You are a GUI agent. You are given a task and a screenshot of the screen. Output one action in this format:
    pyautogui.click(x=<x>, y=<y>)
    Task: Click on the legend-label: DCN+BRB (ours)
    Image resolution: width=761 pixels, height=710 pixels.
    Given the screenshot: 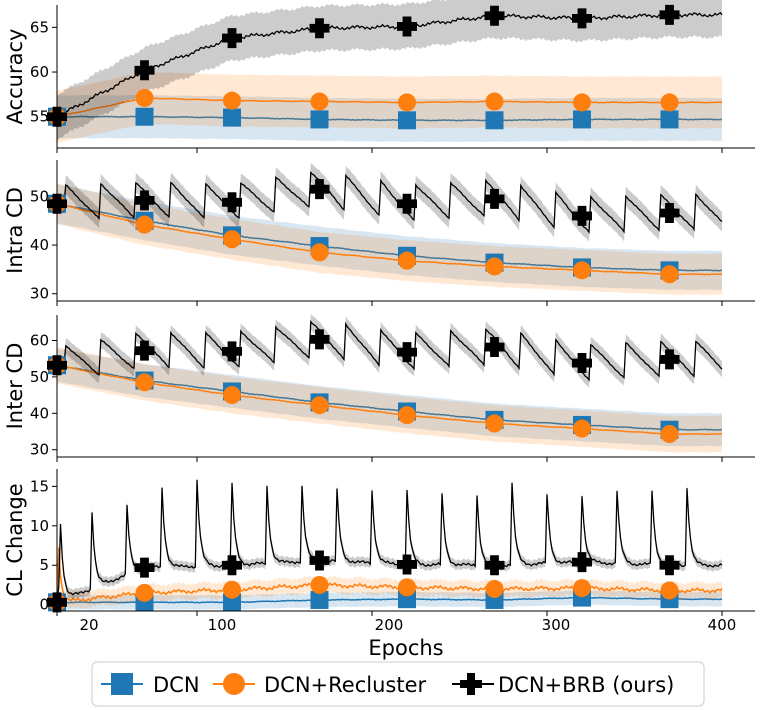 What is the action you would take?
    pyautogui.click(x=586, y=685)
    